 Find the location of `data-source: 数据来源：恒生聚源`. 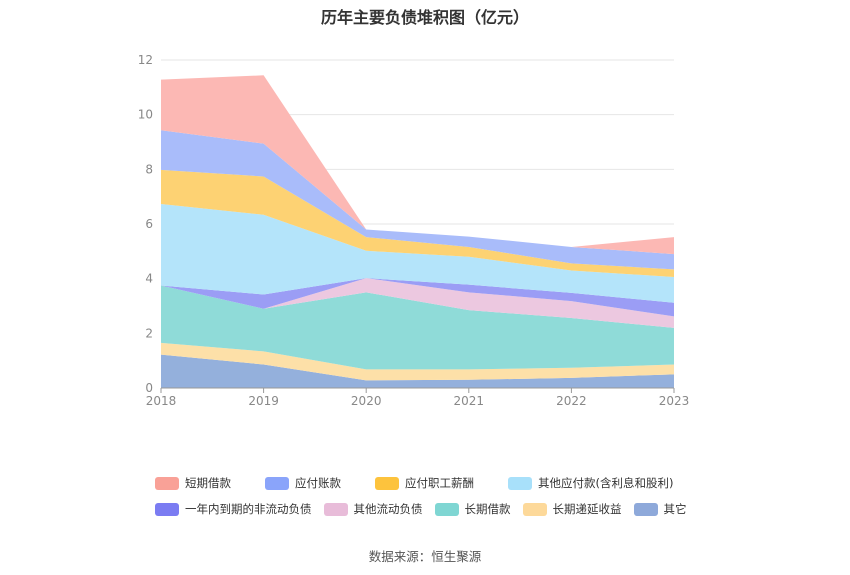

data-source: 数据来源：恒生聚源 is located at coordinates (425, 556).